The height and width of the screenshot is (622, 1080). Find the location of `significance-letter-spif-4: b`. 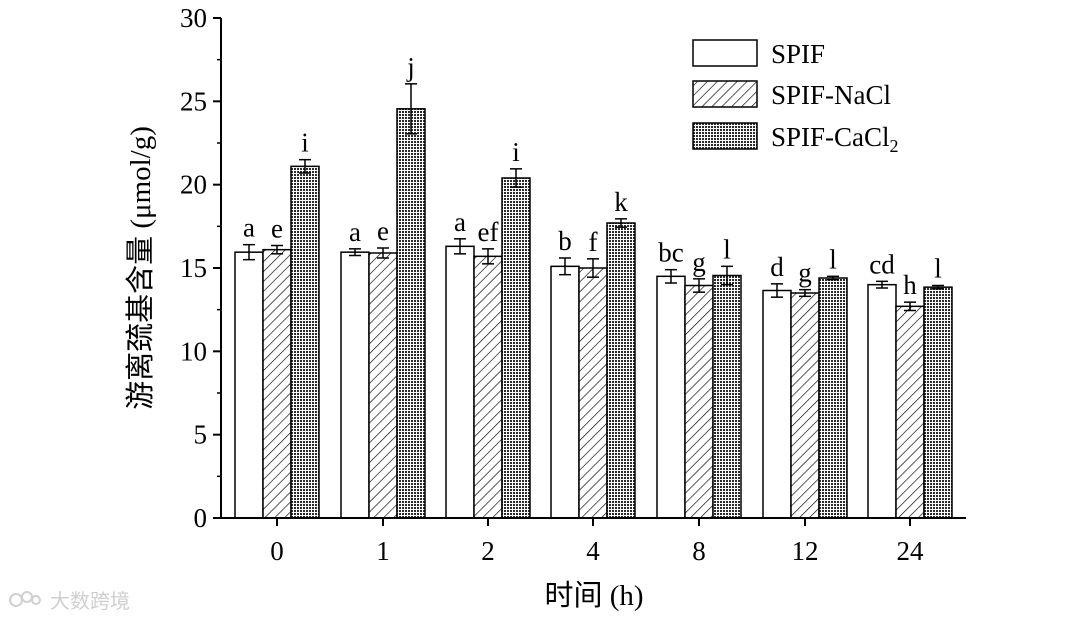

significance-letter-spif-4: b is located at coordinates (565, 241).